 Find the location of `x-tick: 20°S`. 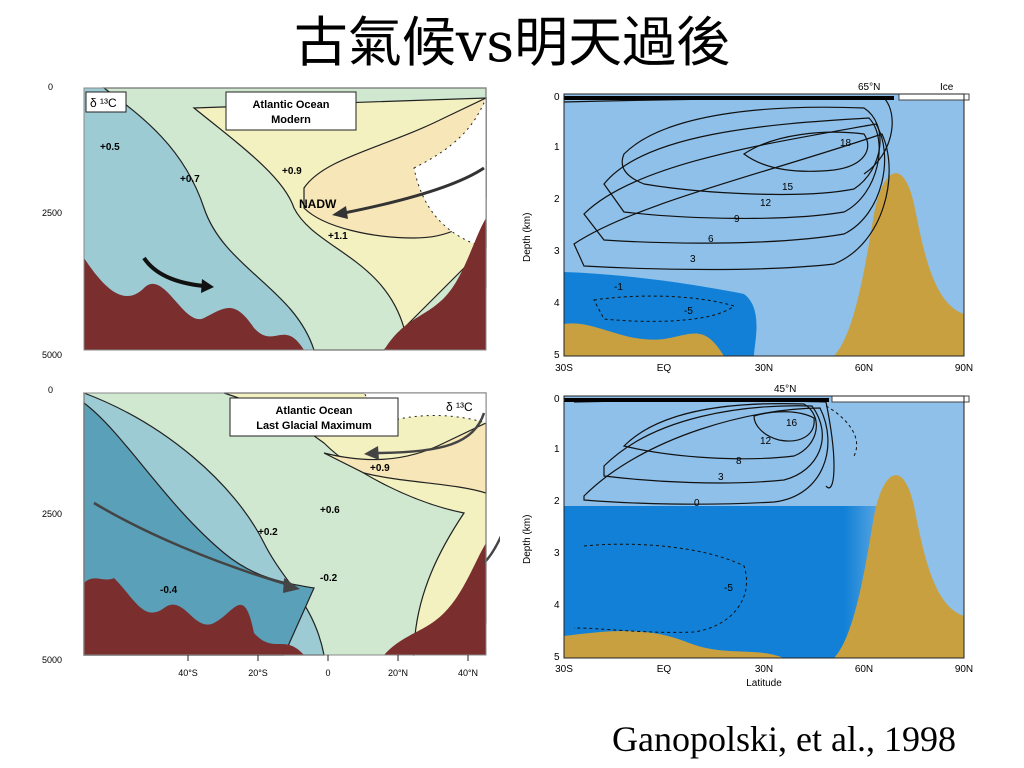

x-tick: 20°S is located at coordinates (258, 673).